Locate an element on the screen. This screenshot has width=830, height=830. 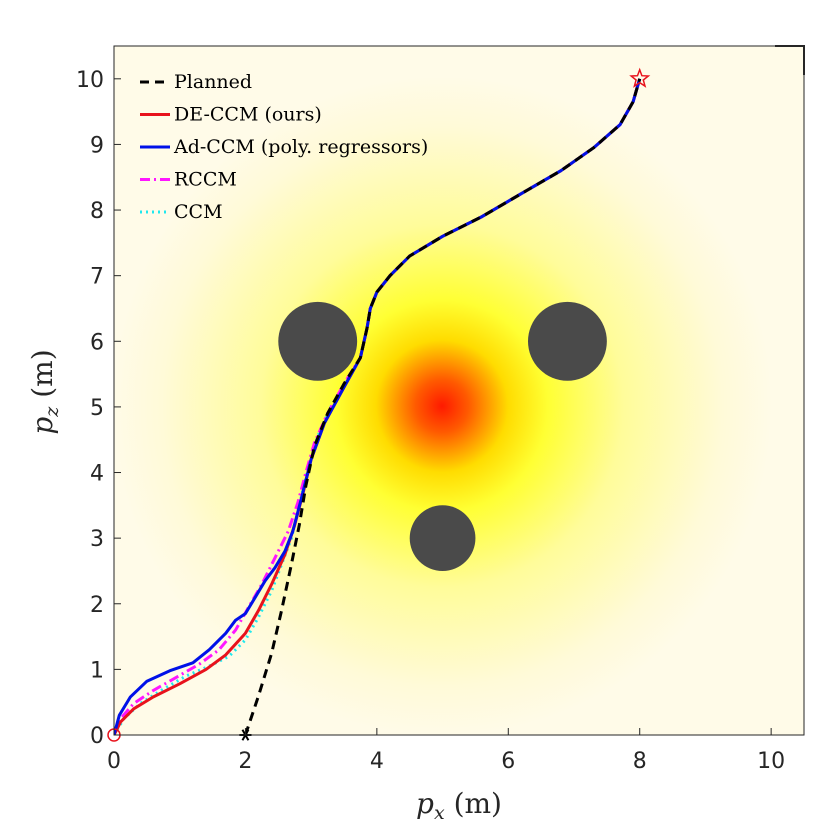
x-axis-ticks: 0 2 4 6 8 10 is located at coordinates (446, 751).